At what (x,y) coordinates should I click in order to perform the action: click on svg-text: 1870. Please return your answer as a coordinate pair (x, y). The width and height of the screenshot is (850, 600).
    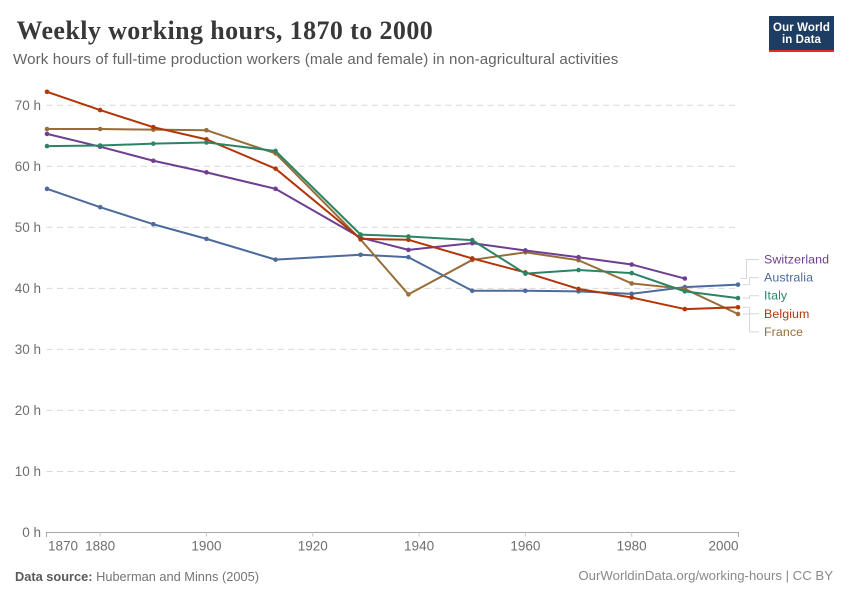
    Looking at the image, I should click on (63, 545).